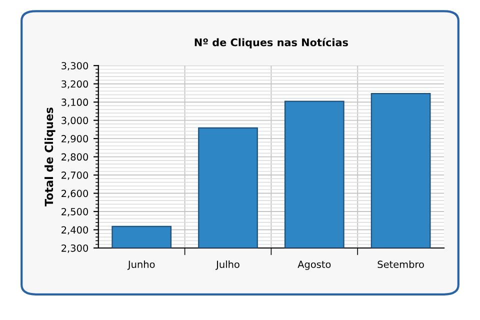 The image size is (480, 320). Describe the element at coordinates (271, 43) in the screenshot. I see `chart-title: Nº de Cliques nas Notícias` at that location.